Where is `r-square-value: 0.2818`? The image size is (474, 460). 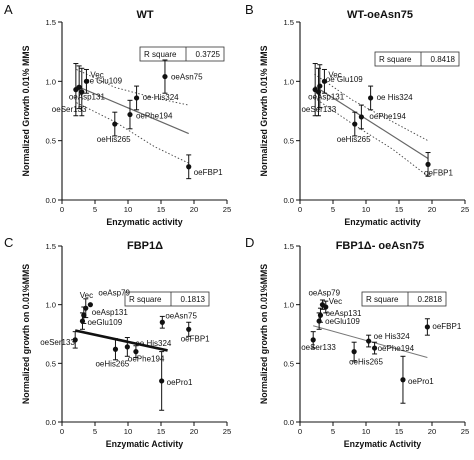 r-square-value: 0.2818 is located at coordinates (430, 299).